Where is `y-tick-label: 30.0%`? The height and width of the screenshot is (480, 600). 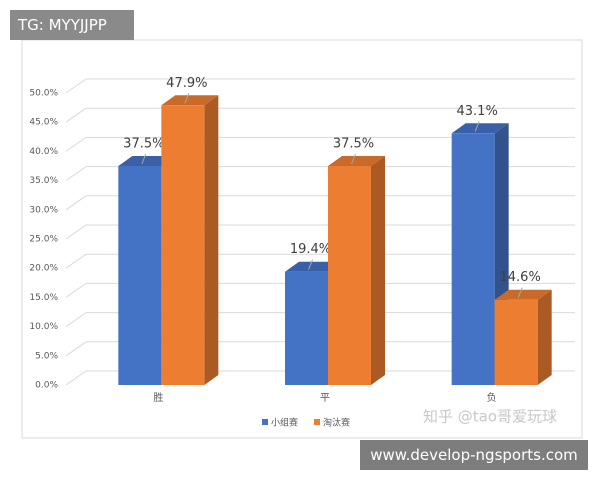 y-tick-label: 30.0% is located at coordinates (43, 210).